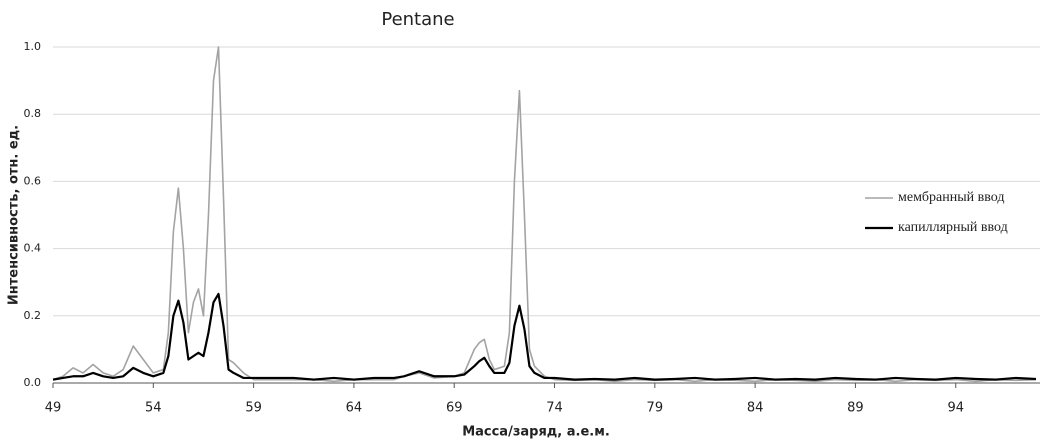  What do you see at coordinates (14, 215) in the screenshot?
I see `y-axis-title: Интенсивность, отн. ед.` at bounding box center [14, 215].